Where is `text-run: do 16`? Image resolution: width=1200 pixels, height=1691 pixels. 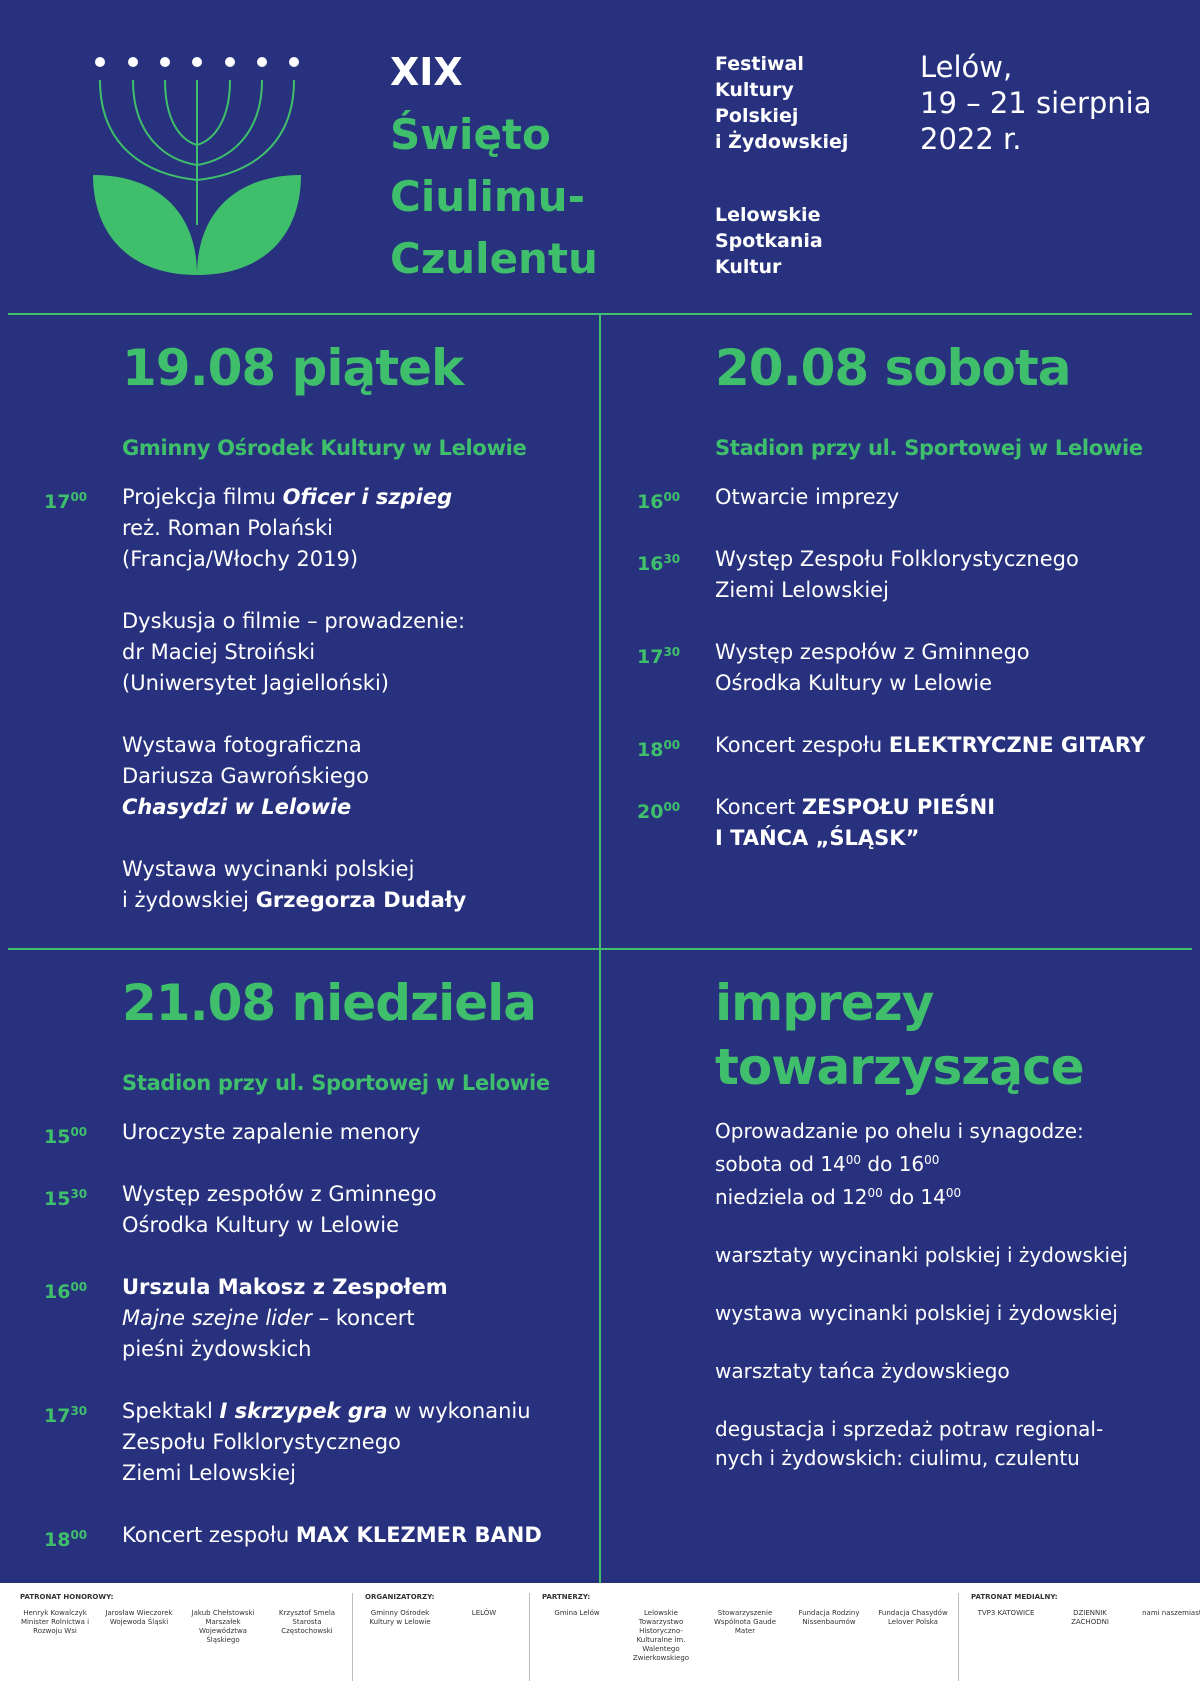 text-run: do 16 is located at coordinates (893, 1164).